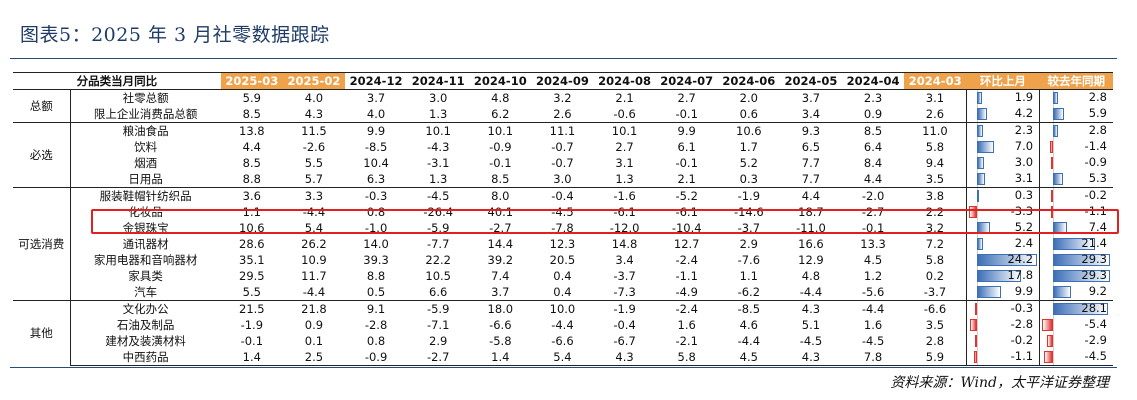  Describe the element at coordinates (42, 155) in the screenshot. I see `category-label: 必选` at that location.